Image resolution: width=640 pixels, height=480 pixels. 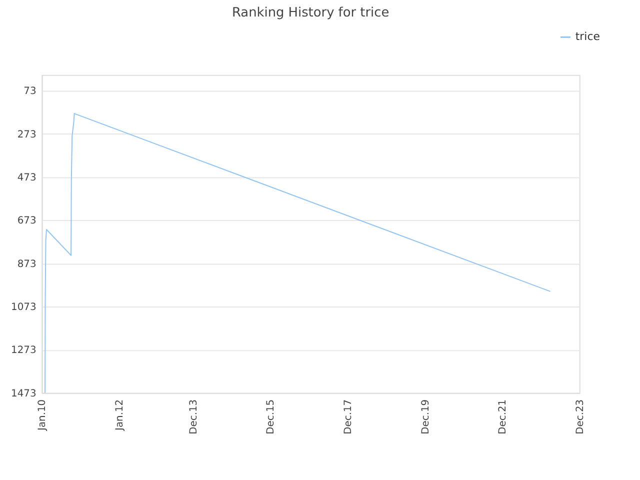 What do you see at coordinates (587, 37) in the screenshot?
I see `legend-label: trice` at bounding box center [587, 37].